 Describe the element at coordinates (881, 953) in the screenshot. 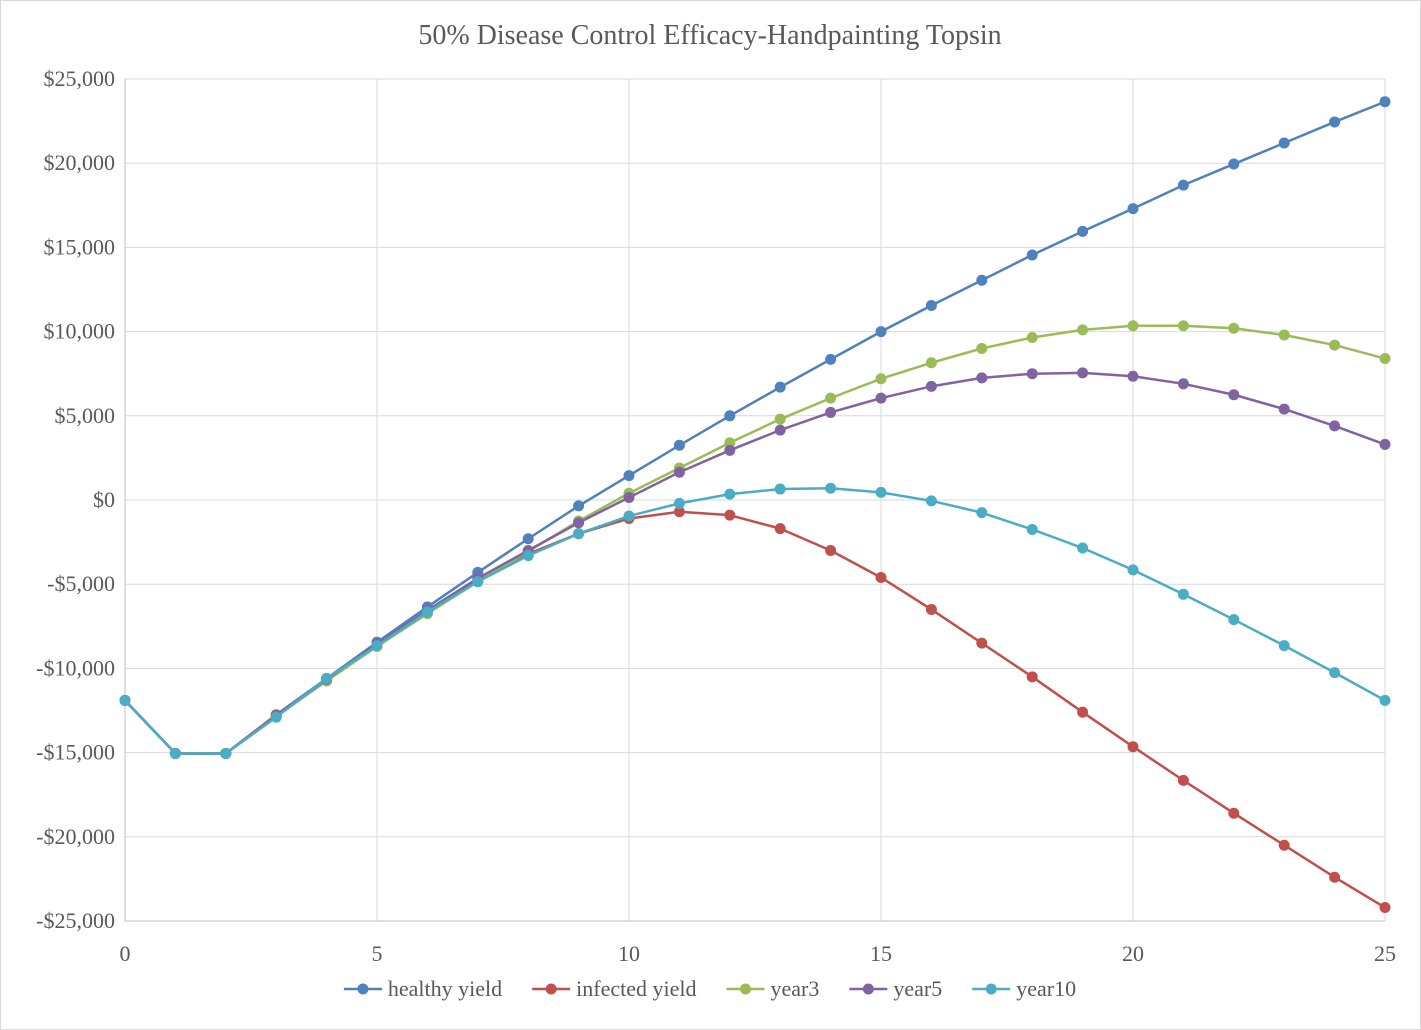

I see `x-tick-label: 15` at that location.